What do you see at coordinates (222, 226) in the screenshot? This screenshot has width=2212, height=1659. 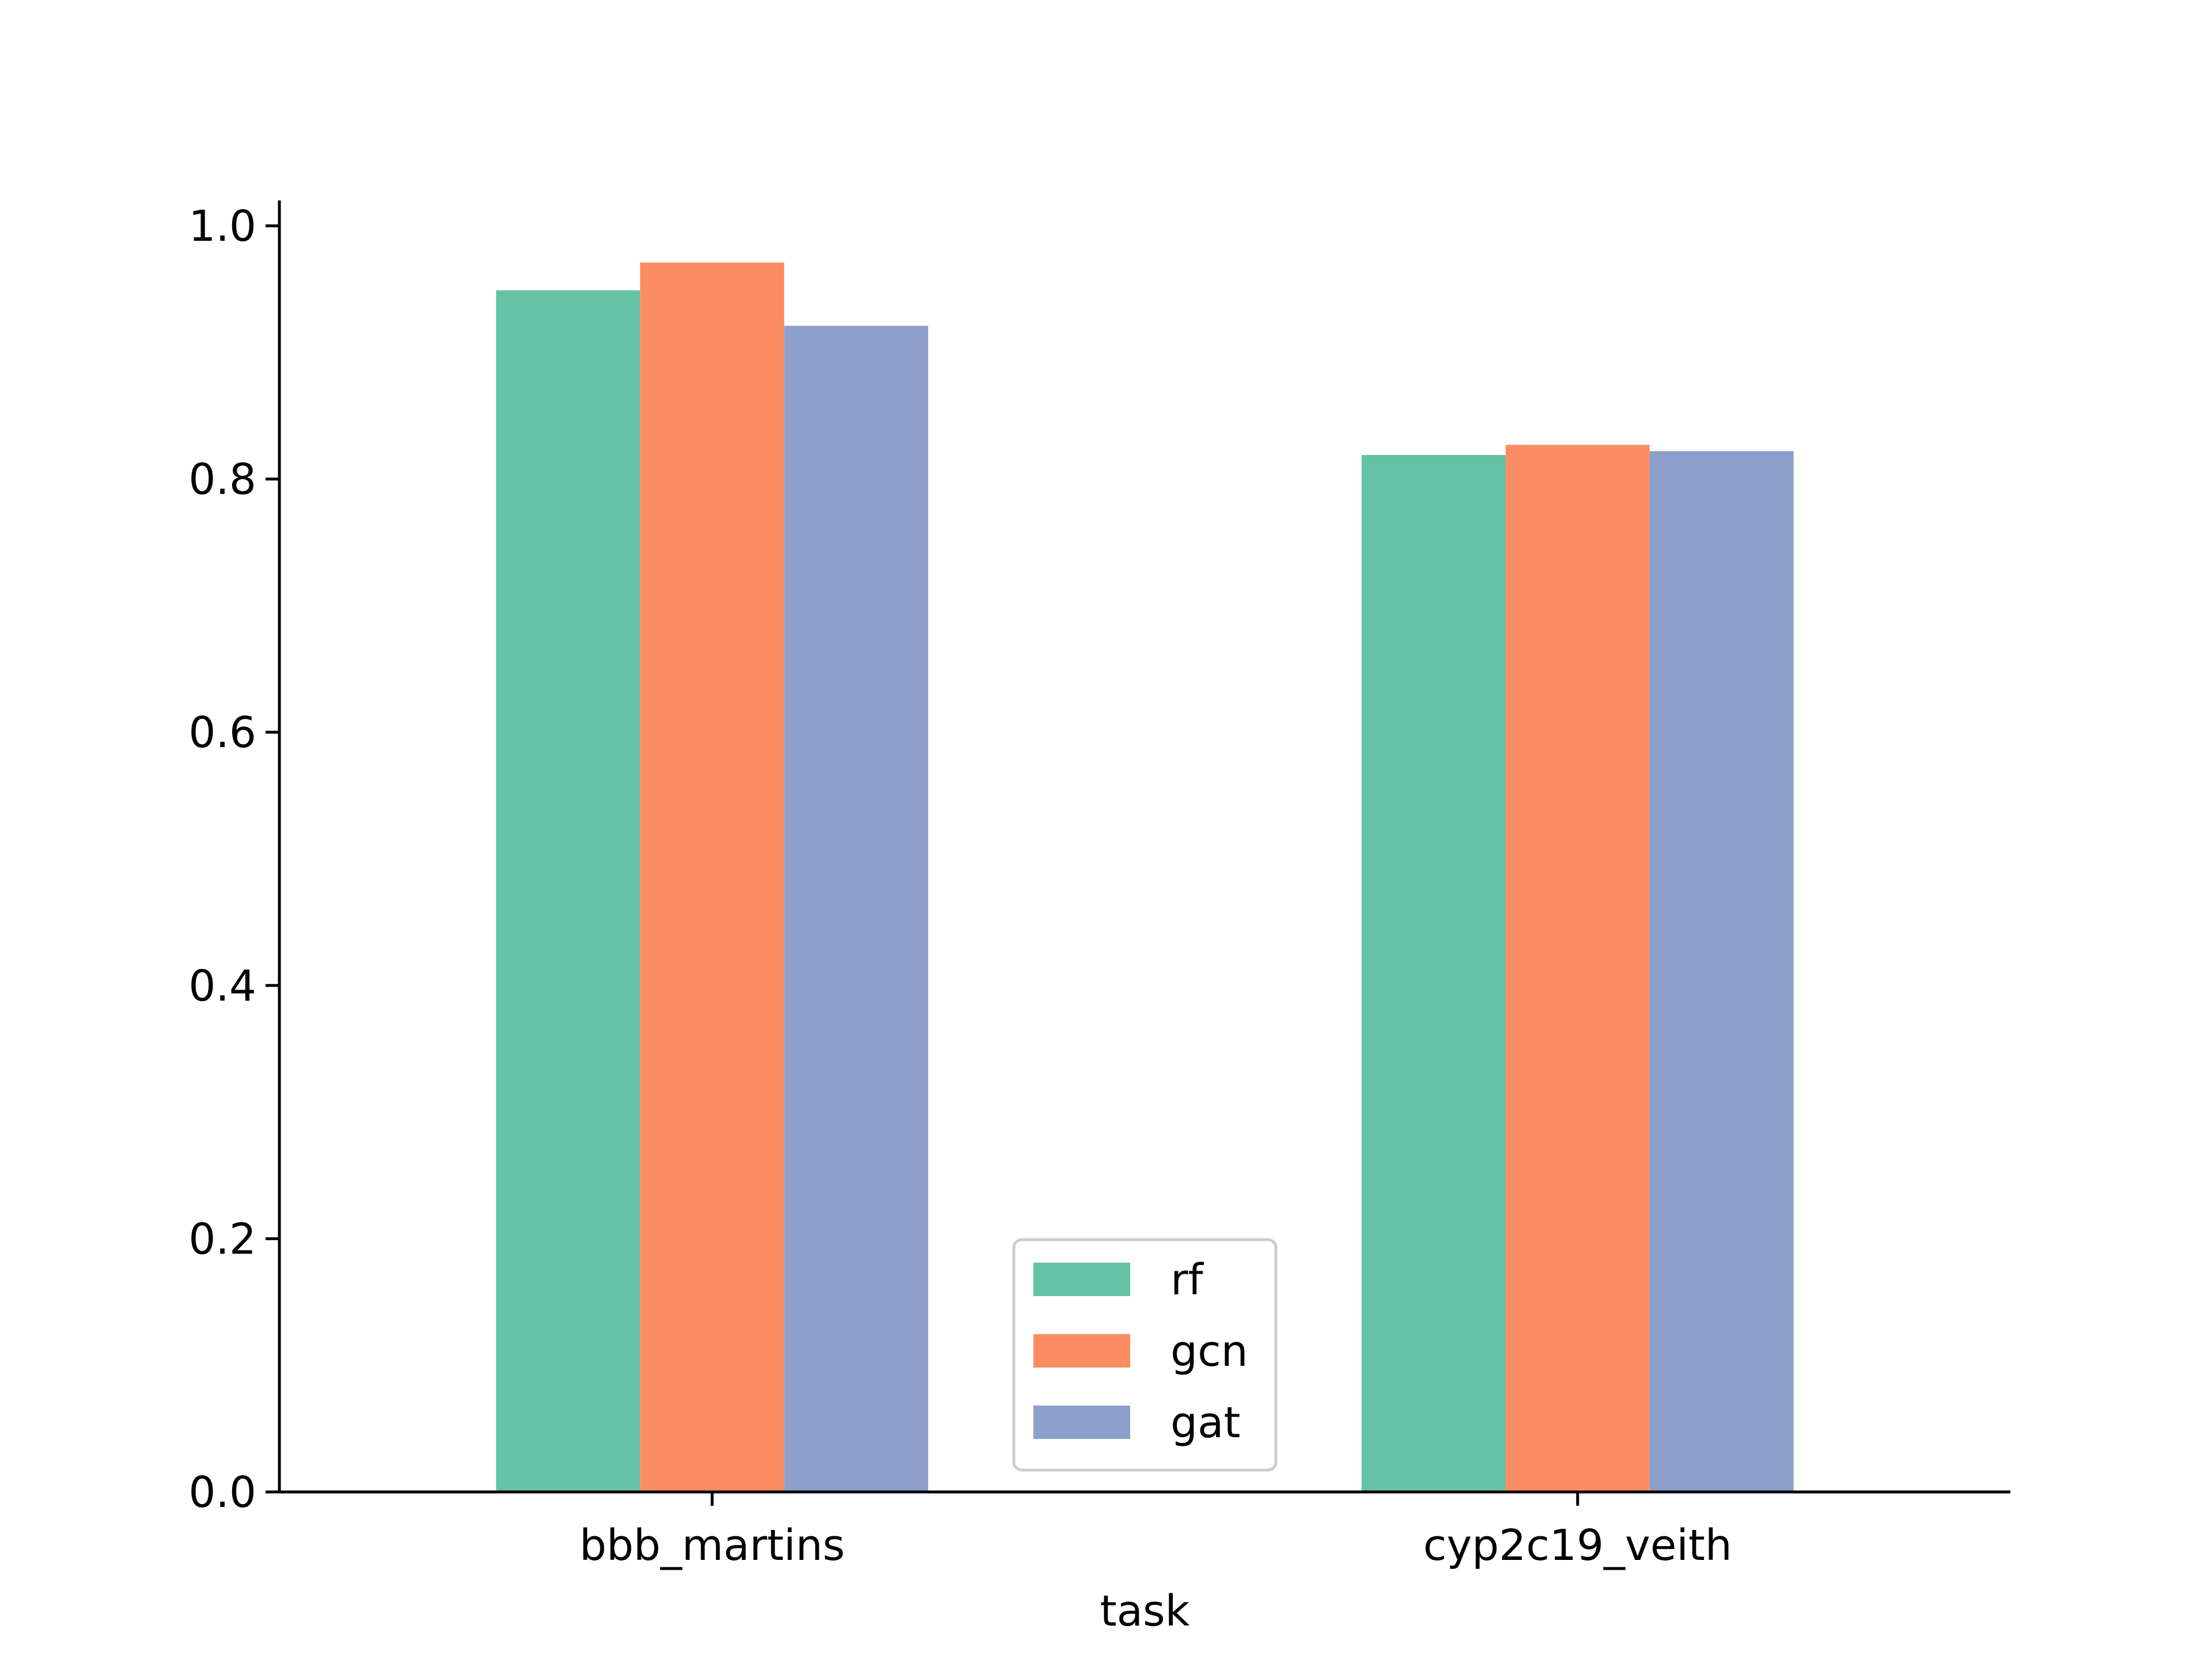 I see `y-tick-label: 1.0` at bounding box center [222, 226].